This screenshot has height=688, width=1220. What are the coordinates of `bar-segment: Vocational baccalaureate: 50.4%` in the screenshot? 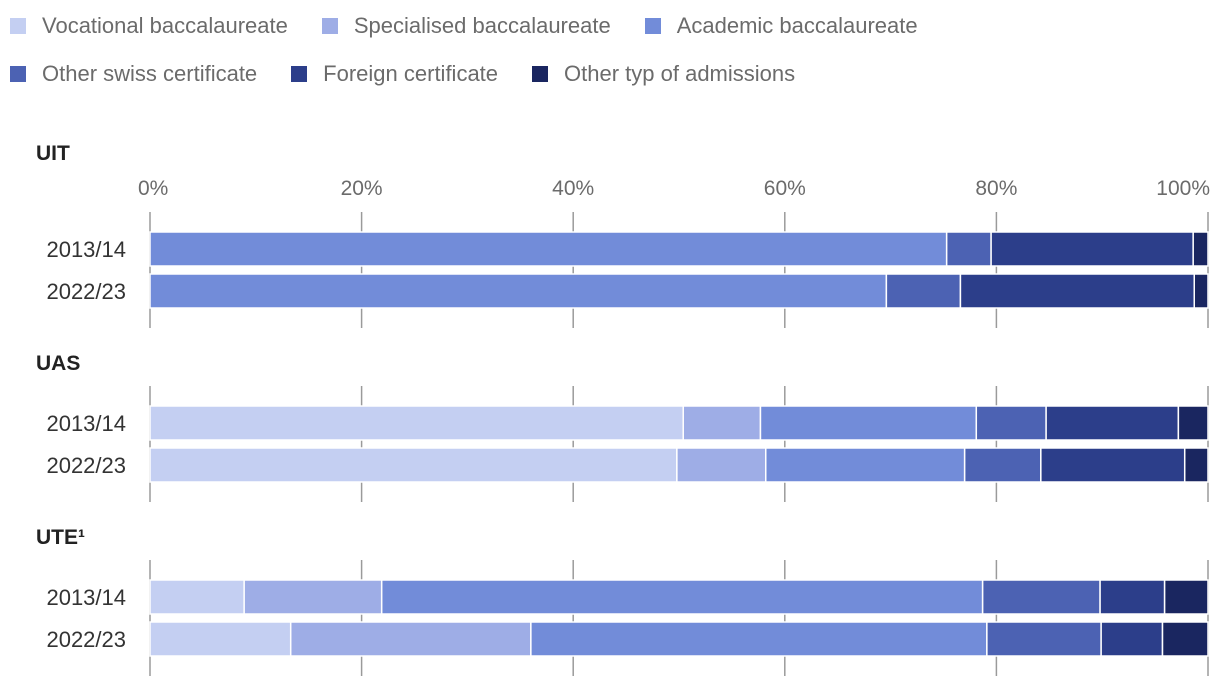 It's located at (416, 423).